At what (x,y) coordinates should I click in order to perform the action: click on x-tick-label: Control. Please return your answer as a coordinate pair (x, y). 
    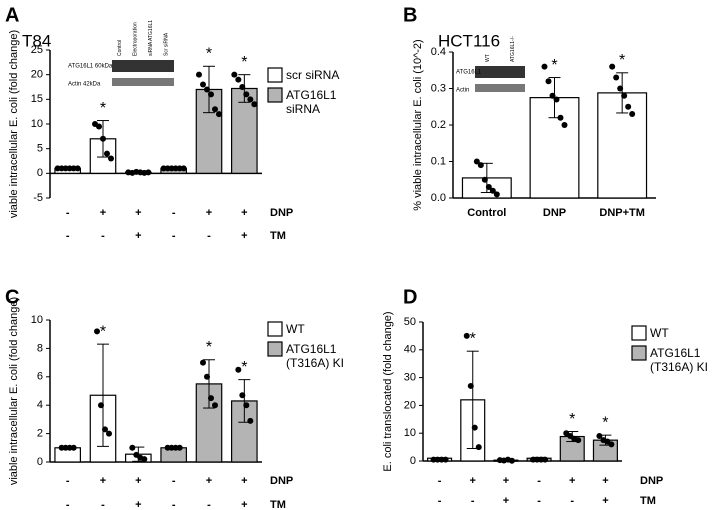
    Looking at the image, I should click on (486, 213).